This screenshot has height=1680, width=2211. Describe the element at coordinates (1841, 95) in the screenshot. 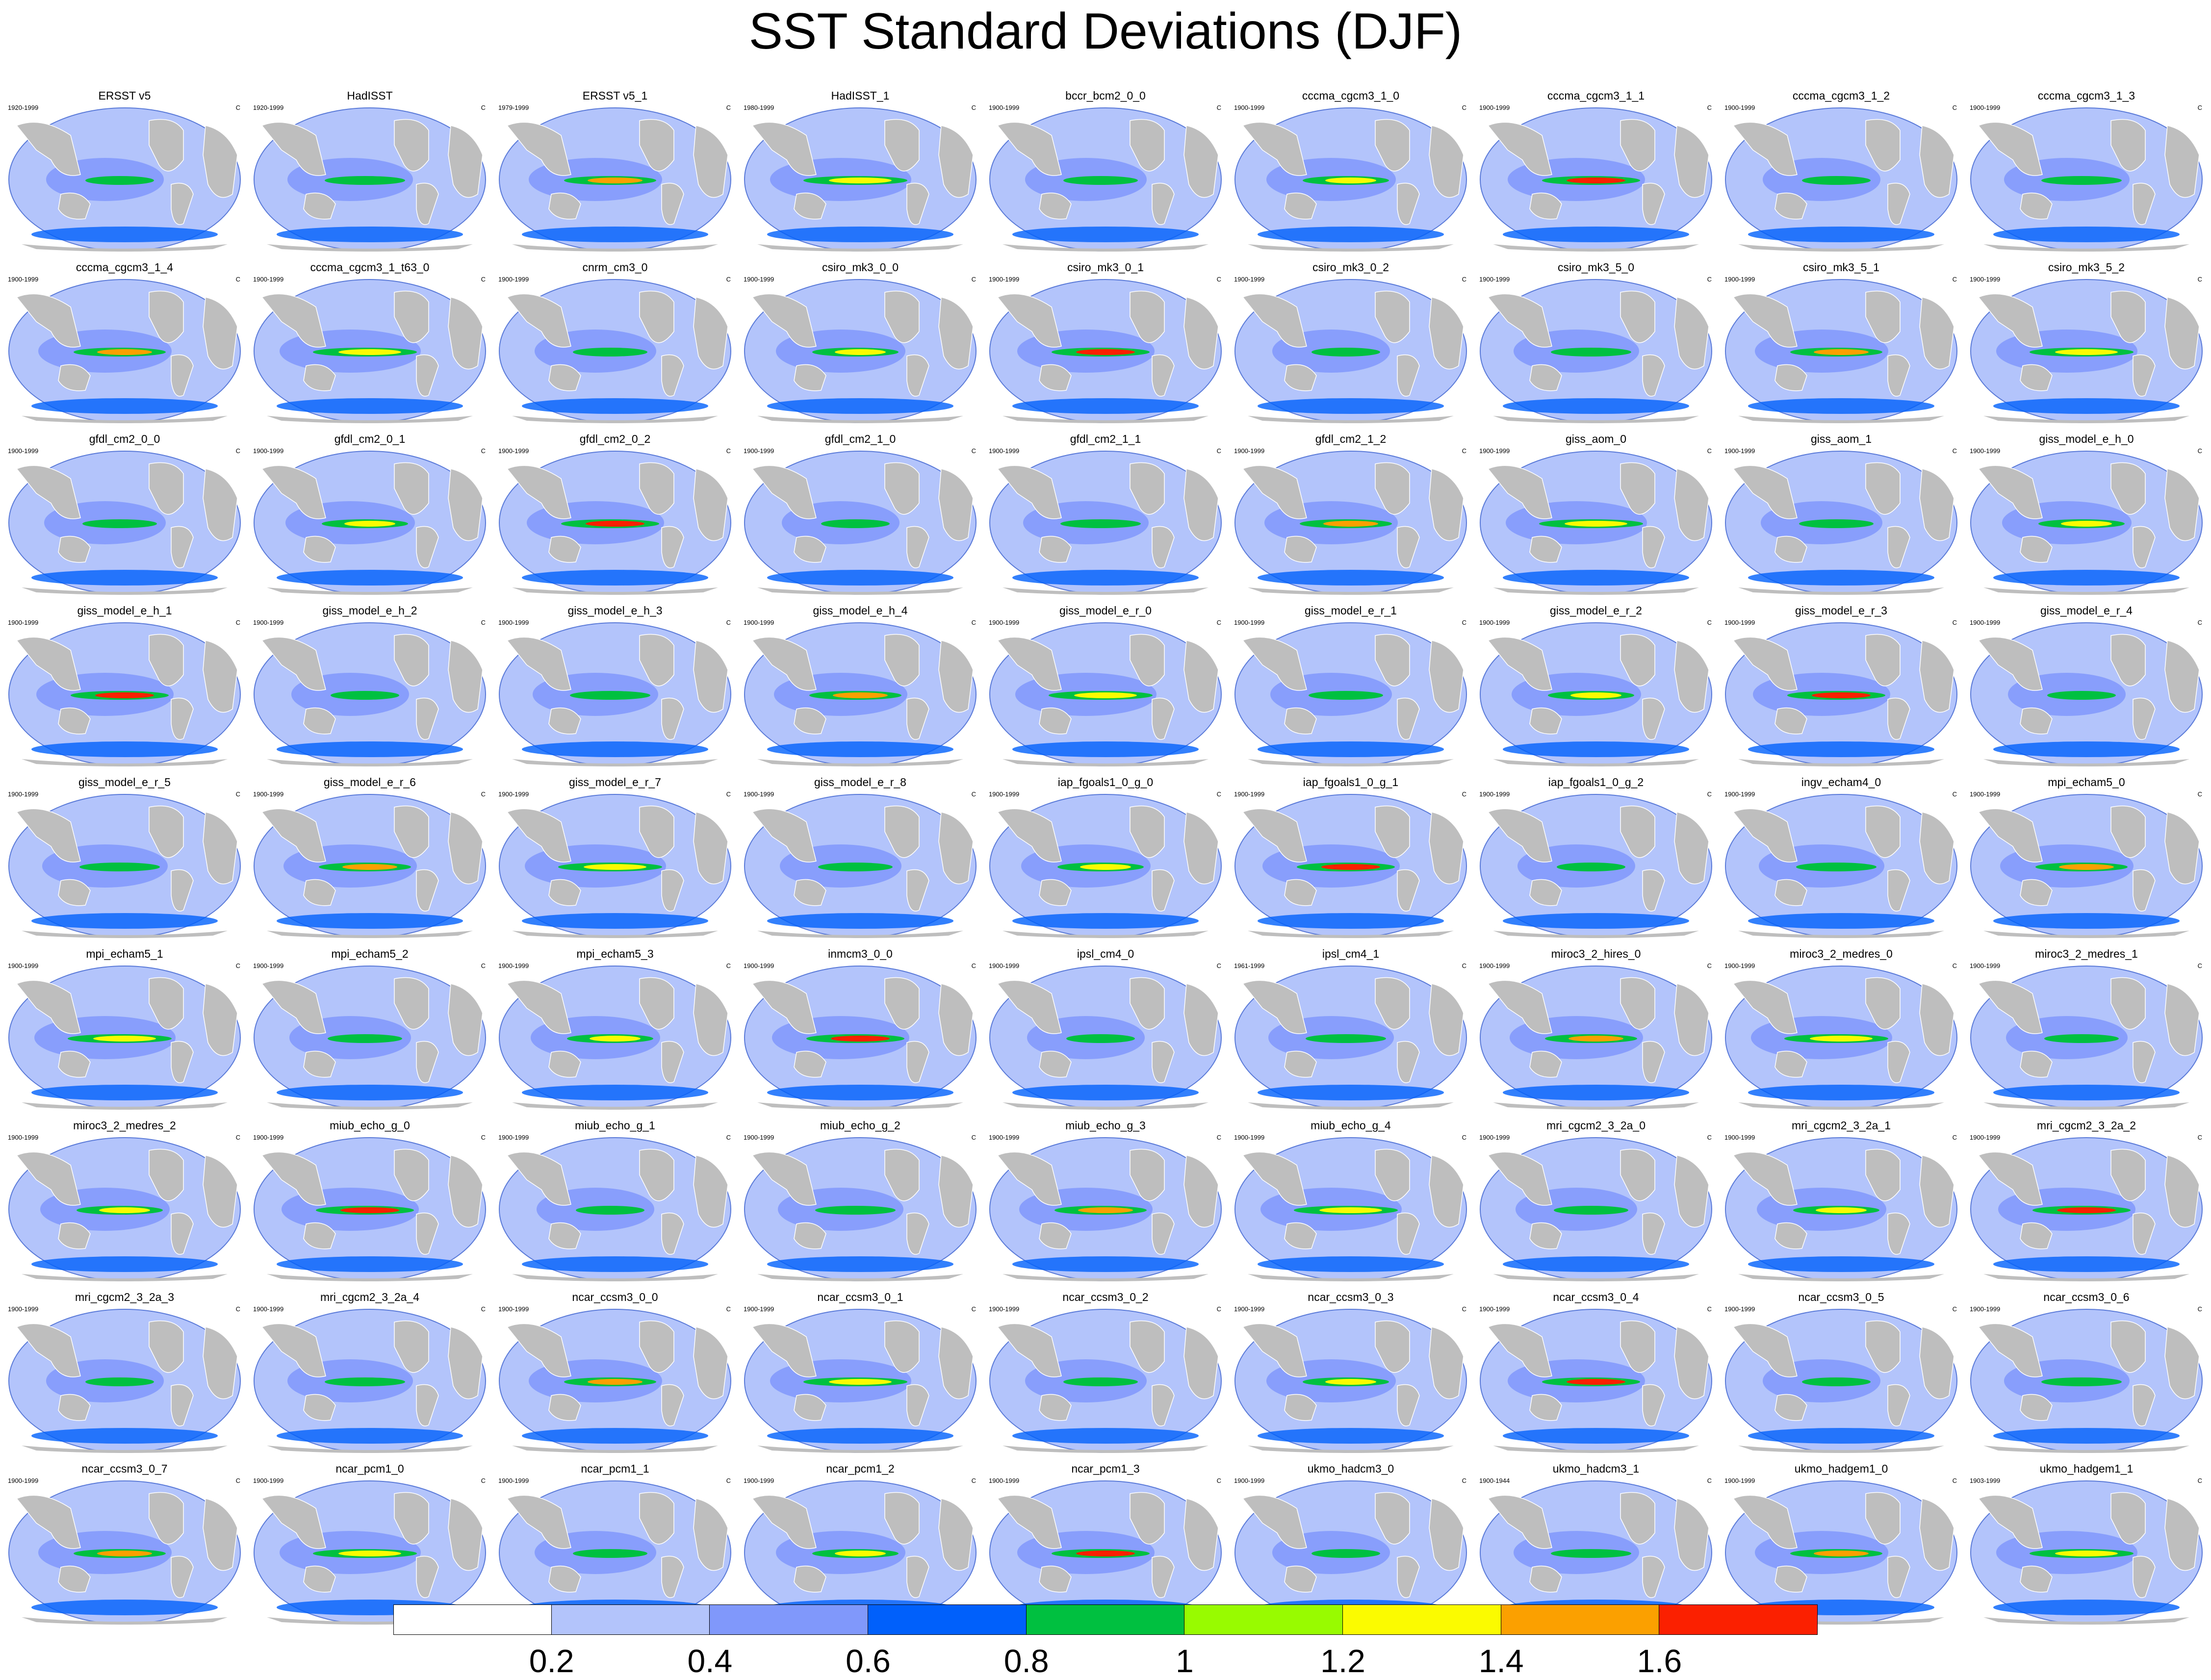

I see `panel-title: cccma_cgcm3_1_2` at that location.